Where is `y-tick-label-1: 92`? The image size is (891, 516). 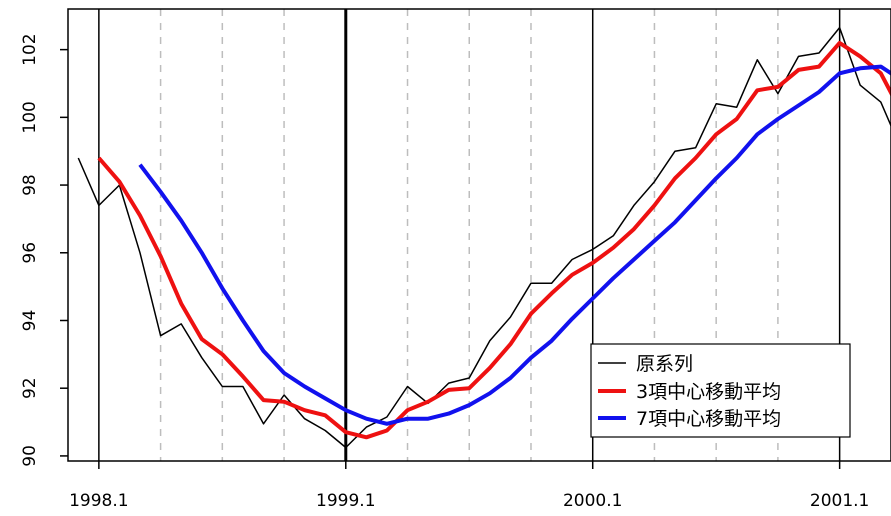 y-tick-label-1: 92 is located at coordinates (30, 388).